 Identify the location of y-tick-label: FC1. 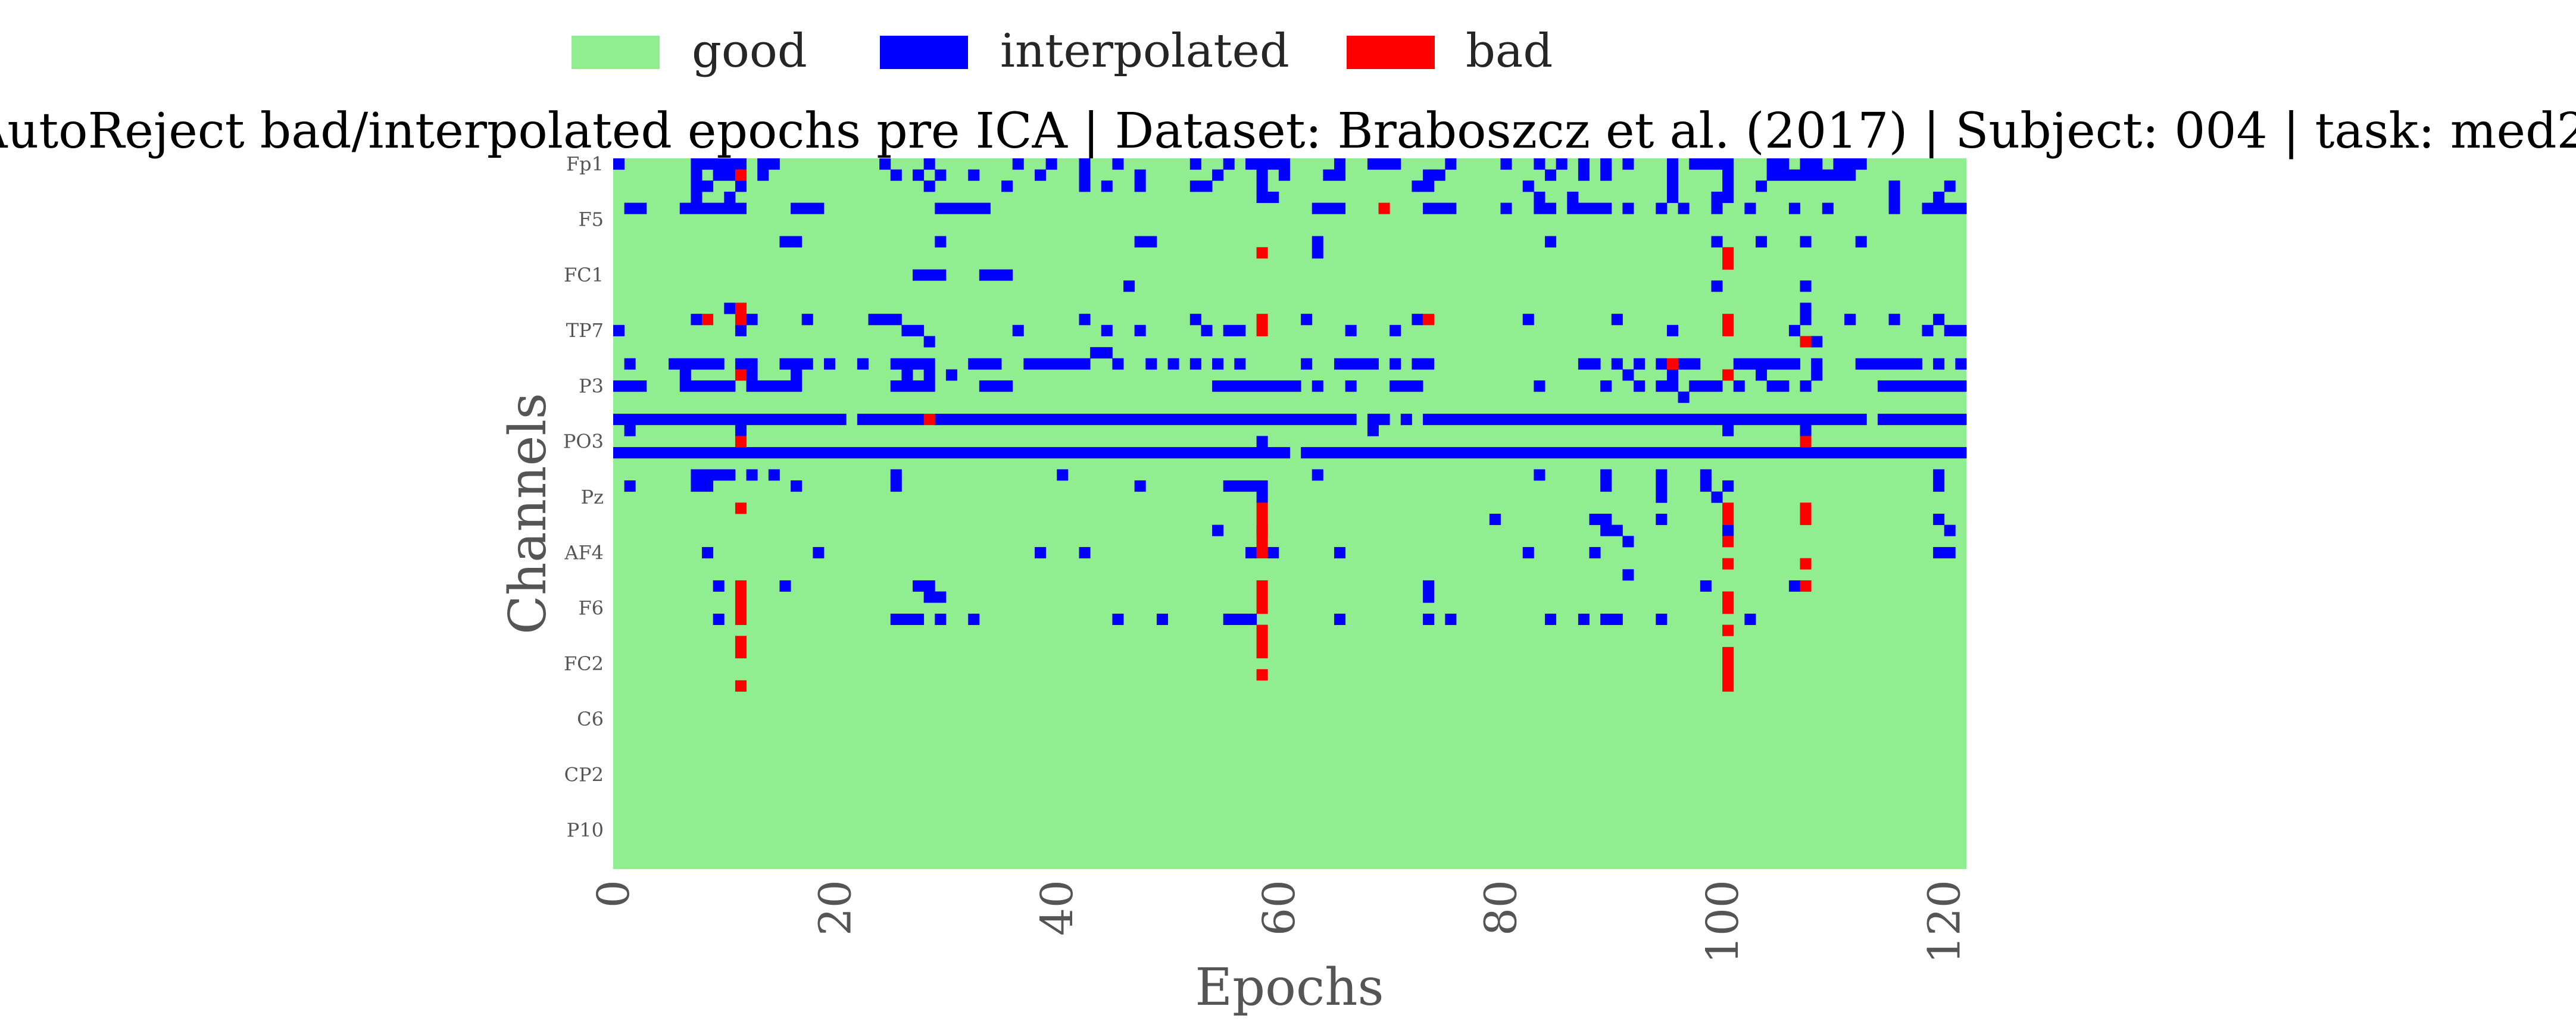
(584, 275).